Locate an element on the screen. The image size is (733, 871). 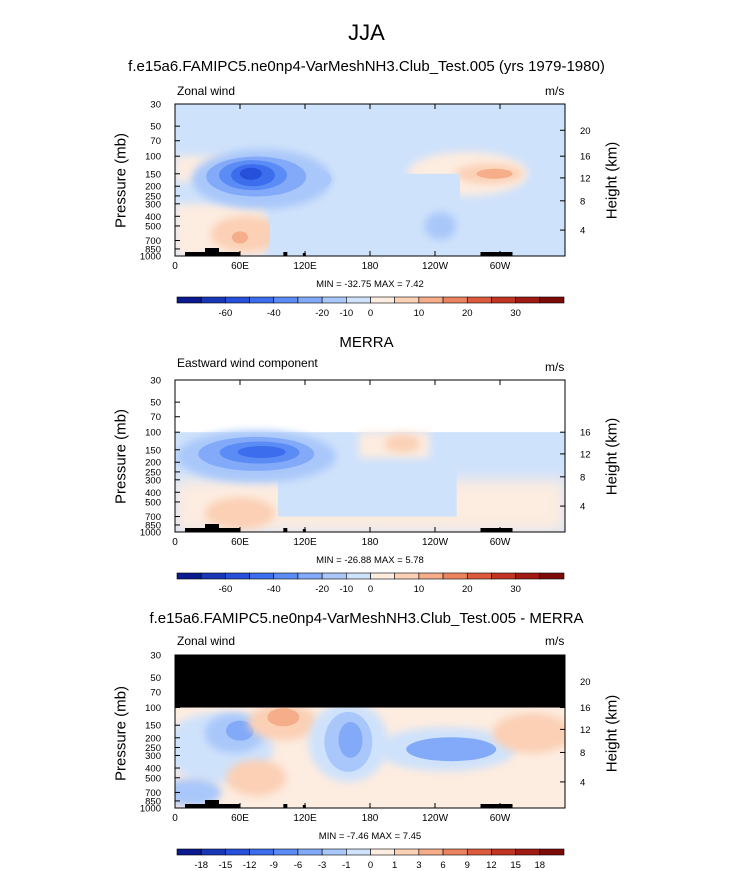
panel-3-x-tick-label: 120W is located at coordinates (435, 818).